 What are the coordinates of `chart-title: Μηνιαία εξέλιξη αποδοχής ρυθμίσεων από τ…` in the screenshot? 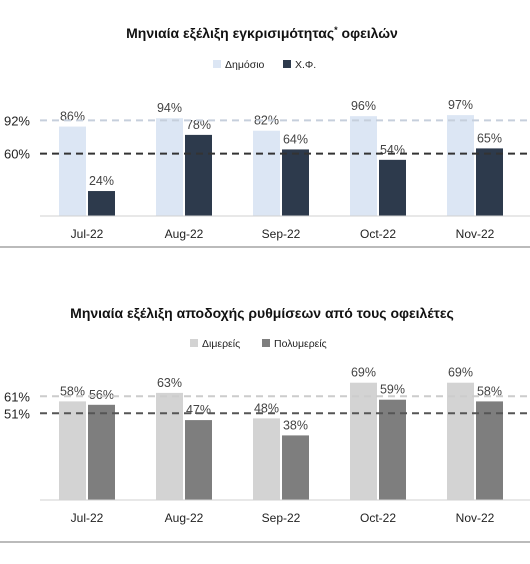 It's located at (262, 313).